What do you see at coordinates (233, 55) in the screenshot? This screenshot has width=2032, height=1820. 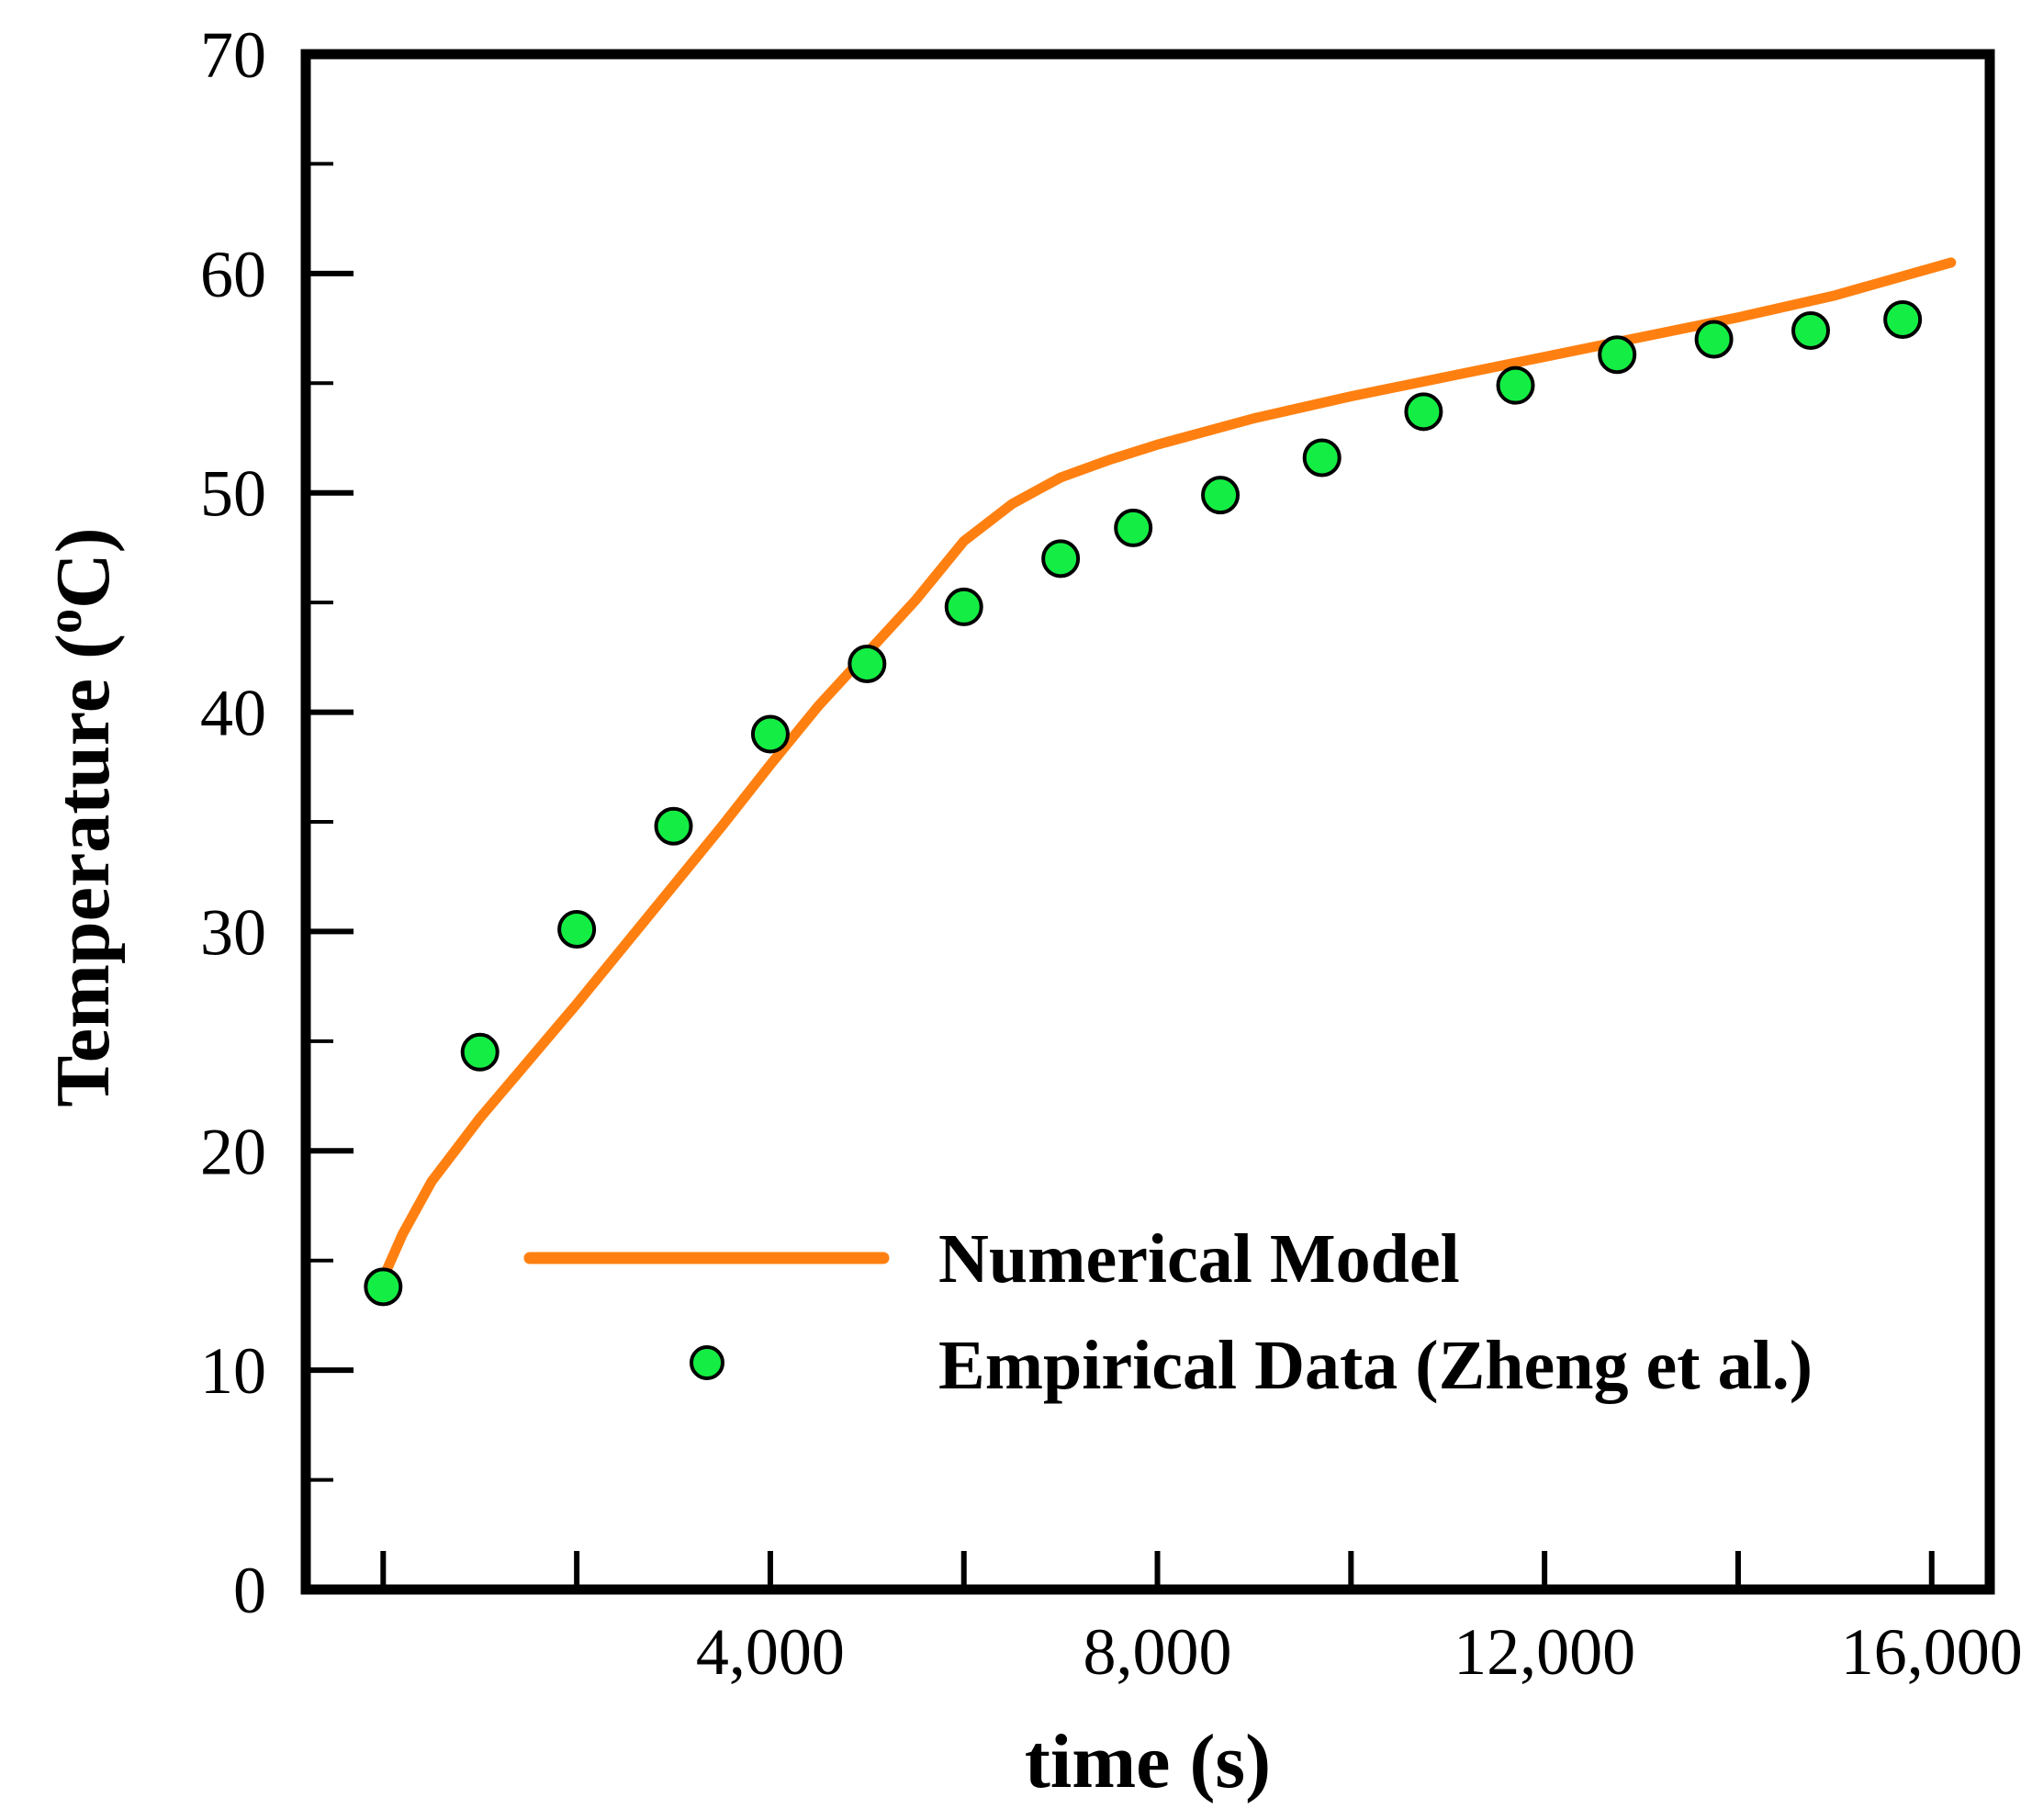 I see `y-tick-label: 70` at bounding box center [233, 55].